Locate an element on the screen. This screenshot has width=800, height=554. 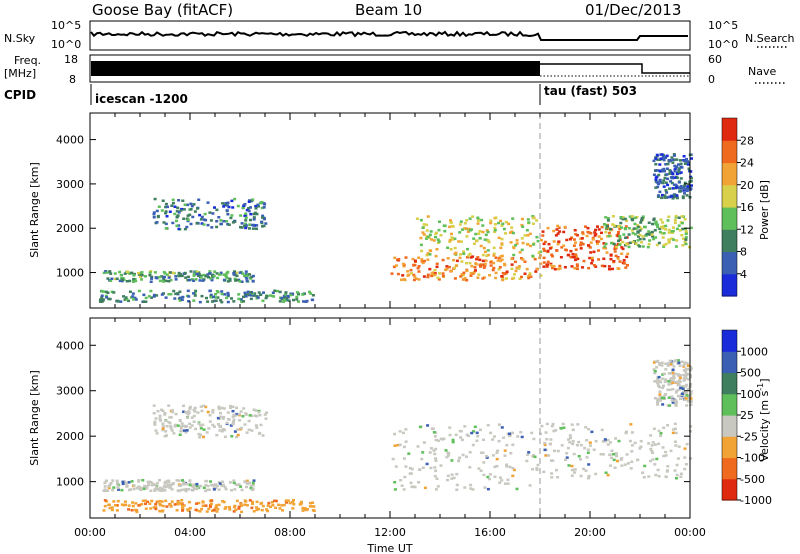
nsky-tick-bottom: 10^0 is located at coordinates (66, 44).